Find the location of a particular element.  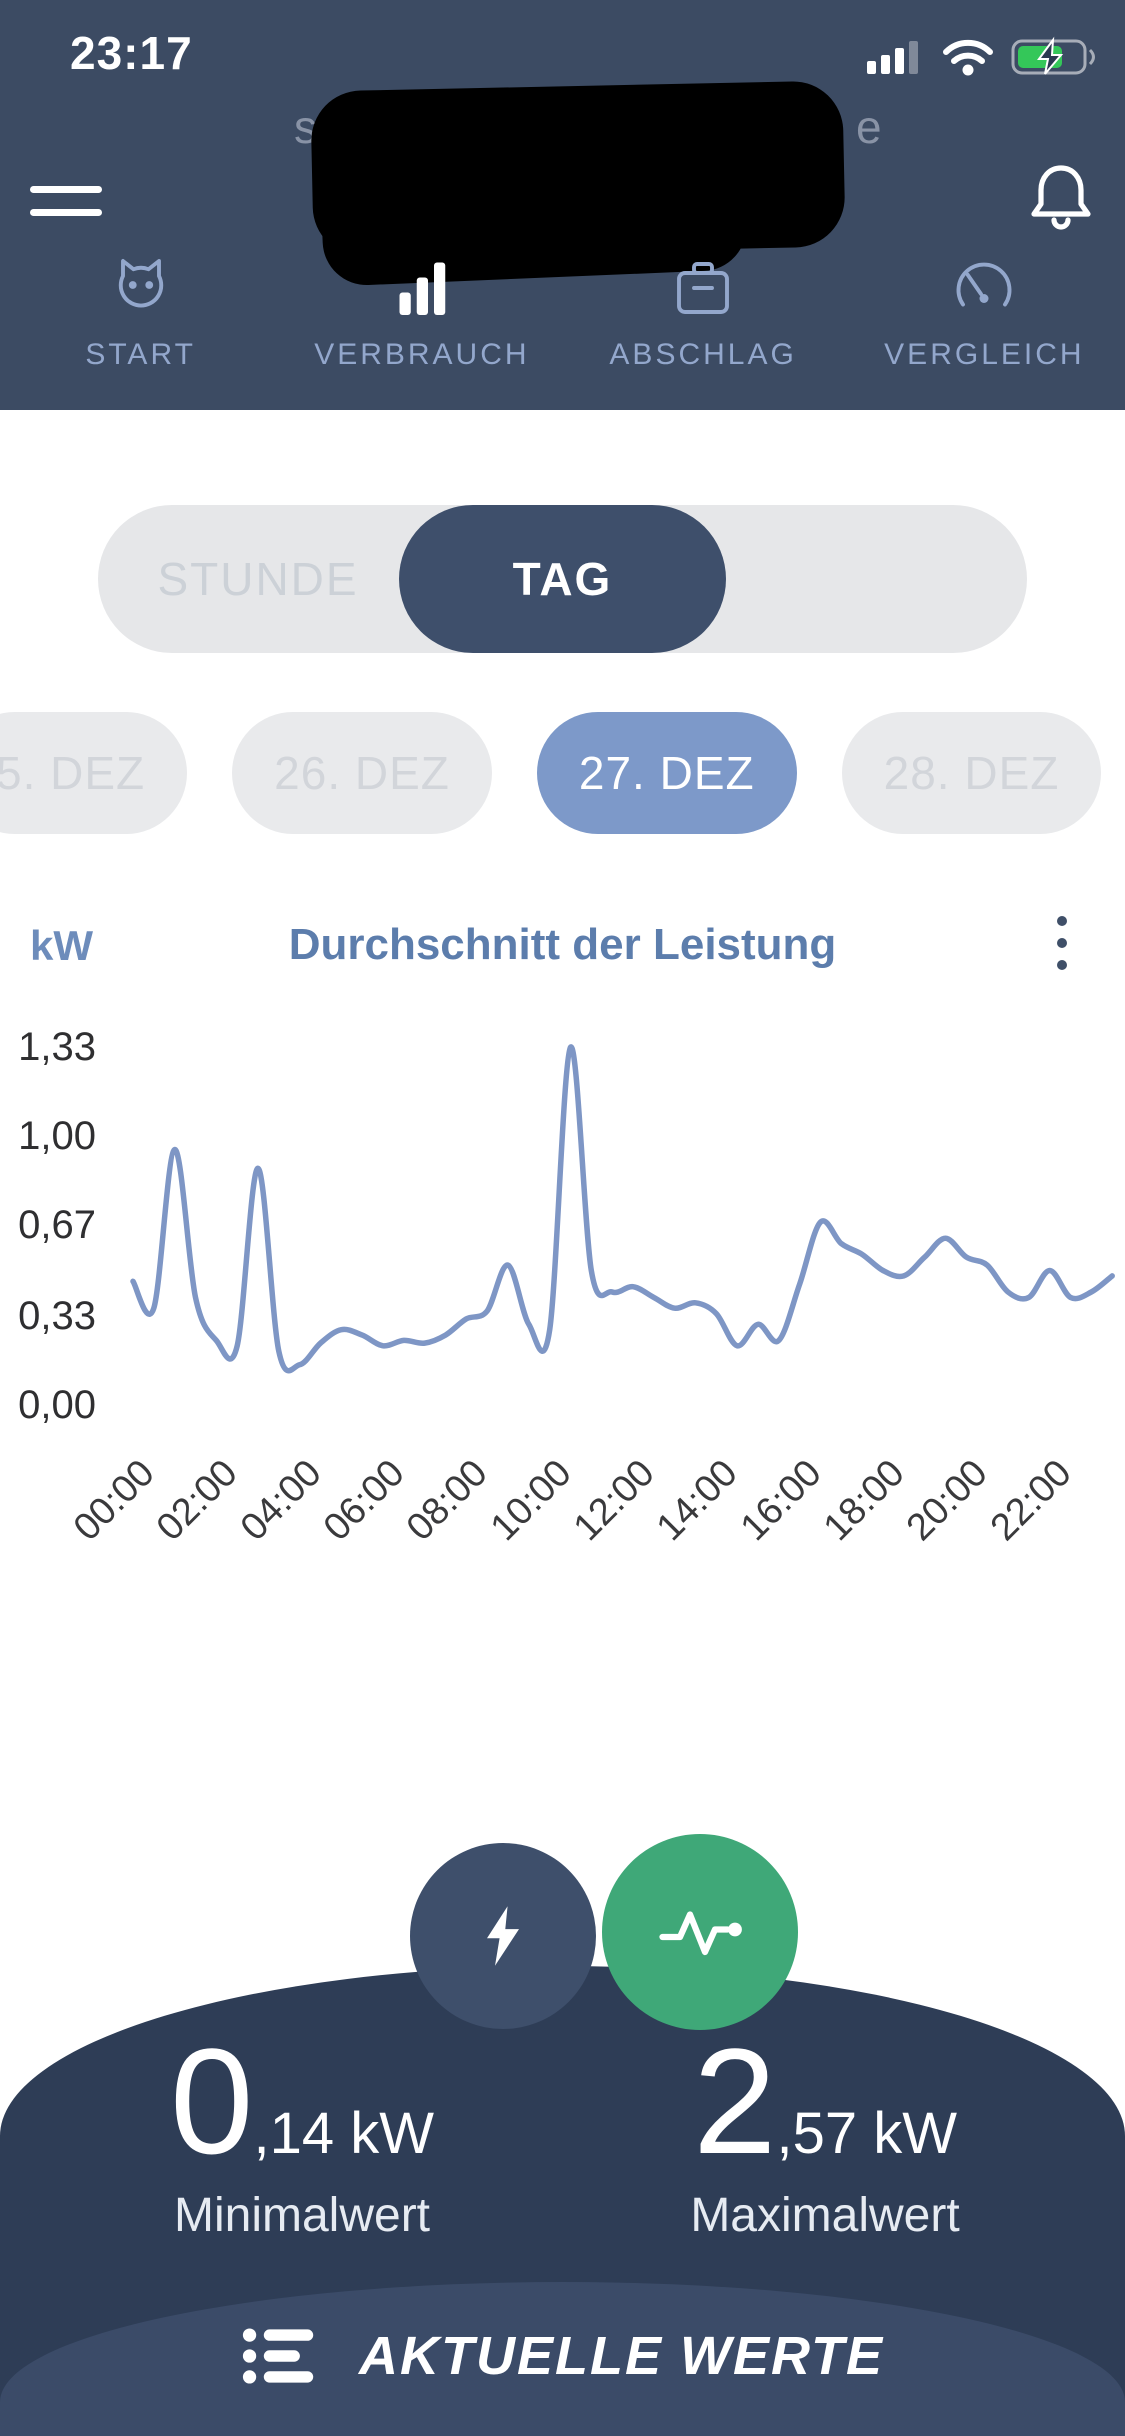

live-values-button is located at coordinates (700, 1932).